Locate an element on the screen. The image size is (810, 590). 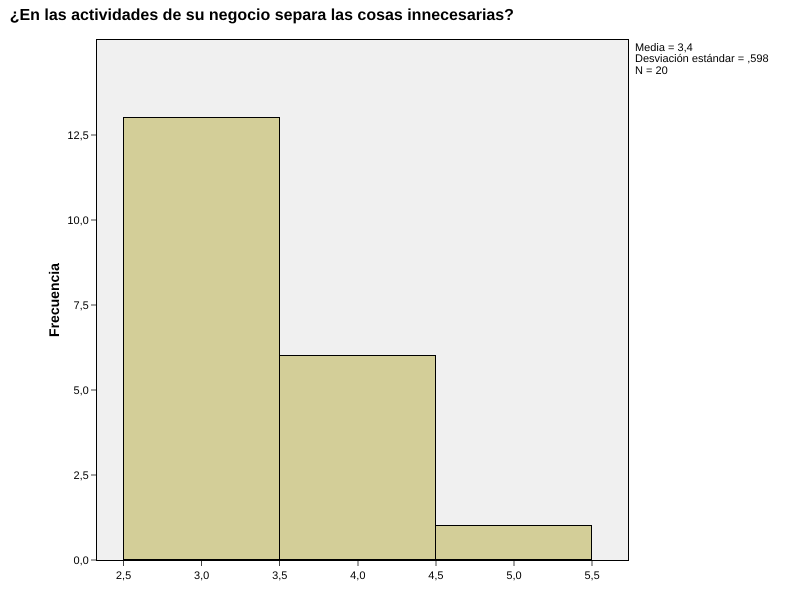
x-tick-label: 4,5 is located at coordinates (436, 576).